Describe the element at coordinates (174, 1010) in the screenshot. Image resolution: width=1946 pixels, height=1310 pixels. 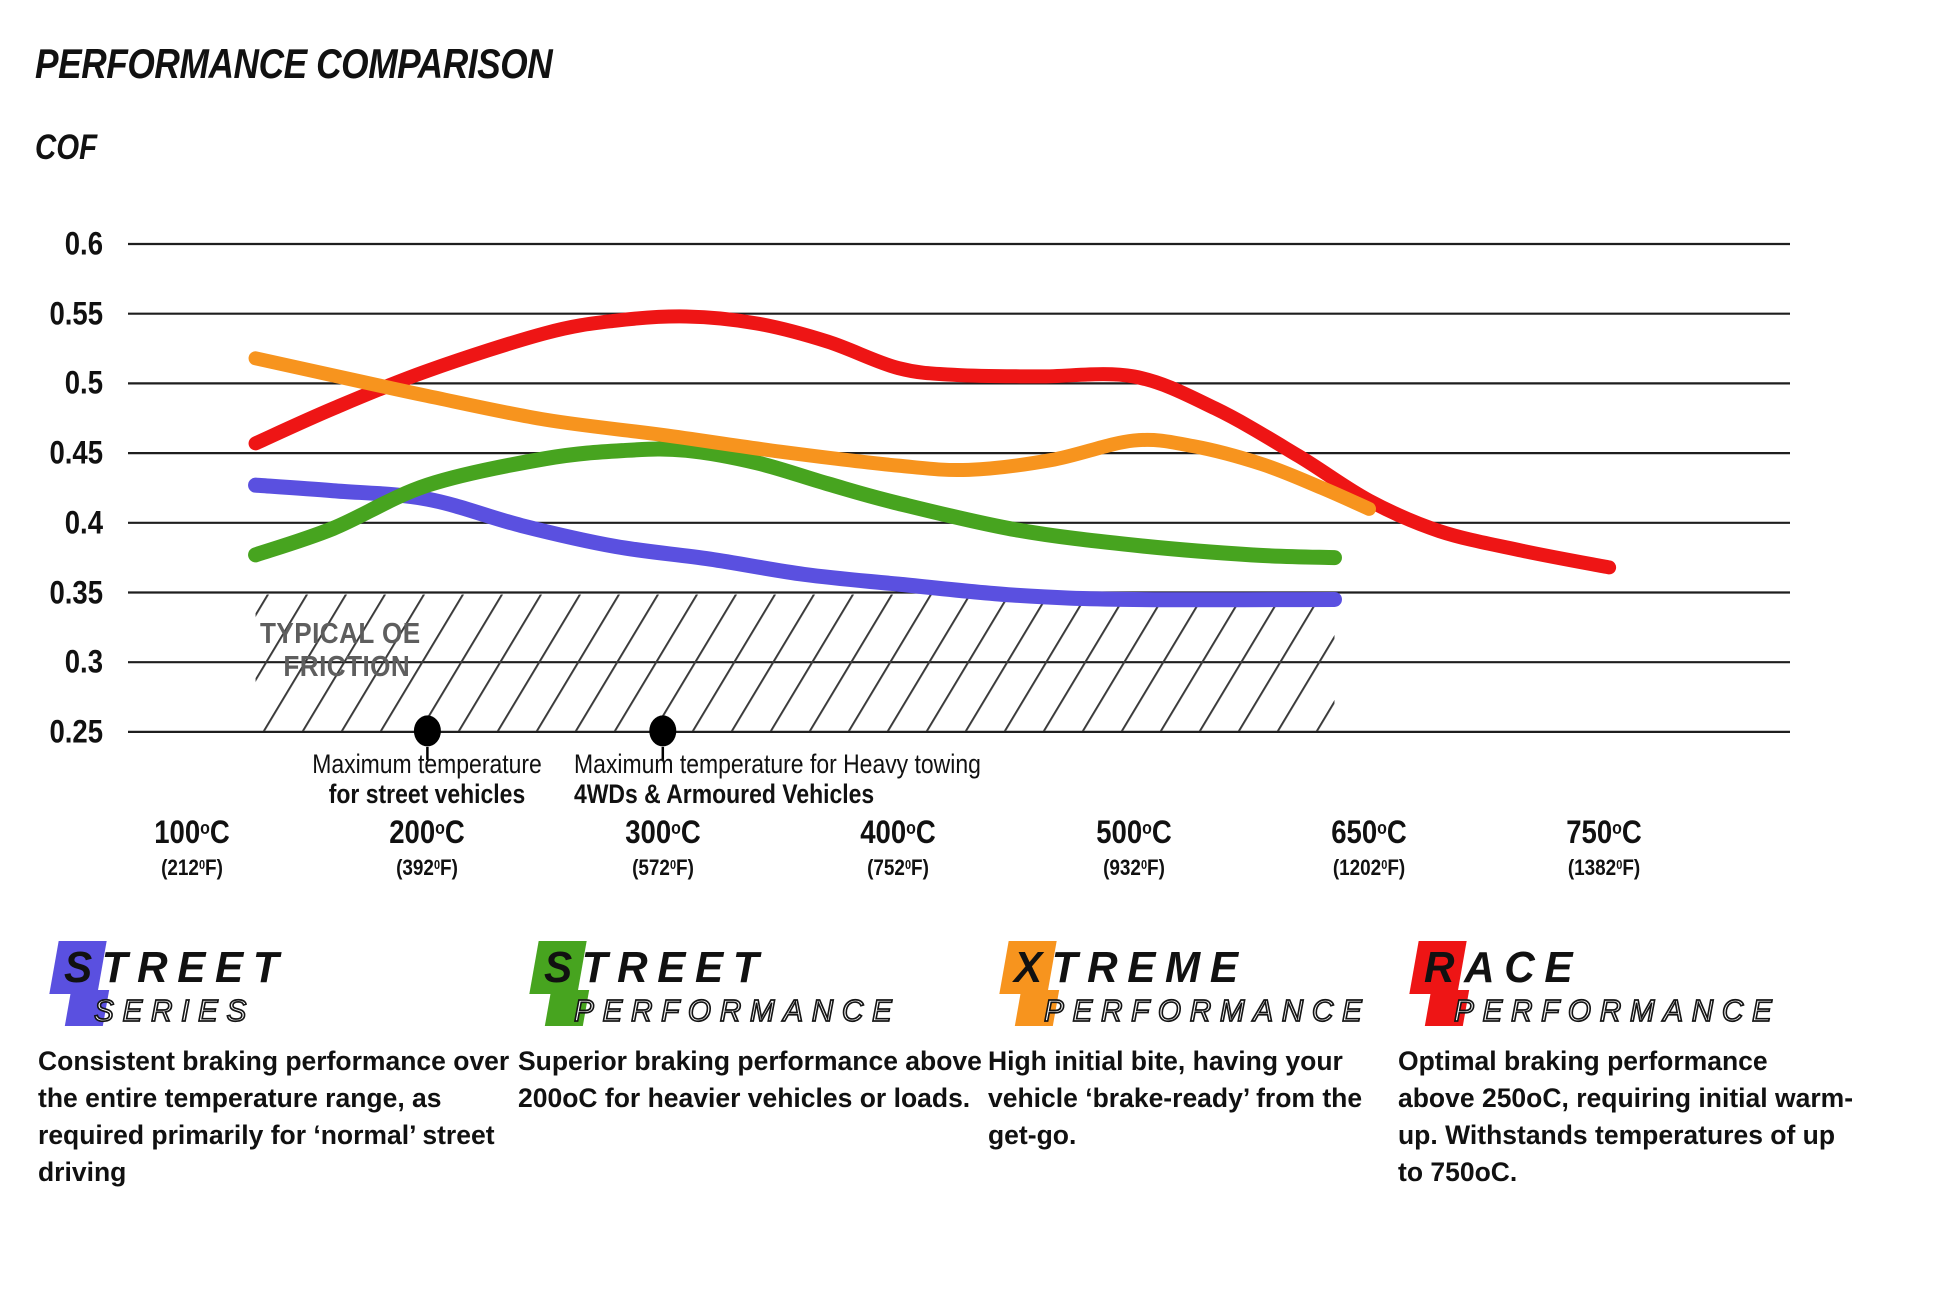
I see `logo-word-secondary: SERIES` at that location.